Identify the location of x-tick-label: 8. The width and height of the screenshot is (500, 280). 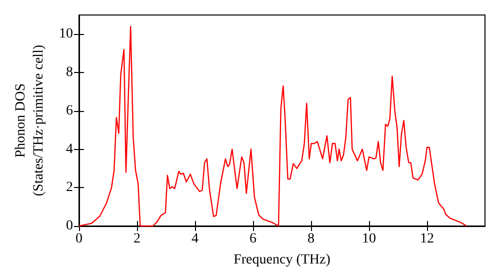
(311, 239).